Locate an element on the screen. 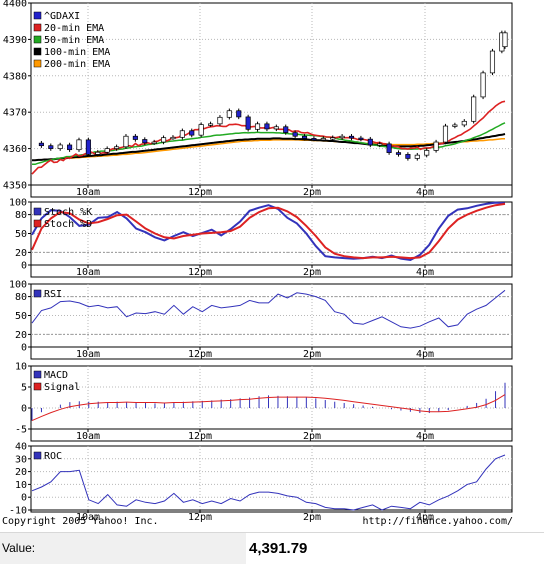 This screenshot has width=544, height=564. plot-frame is located at coordinates (271, 478).